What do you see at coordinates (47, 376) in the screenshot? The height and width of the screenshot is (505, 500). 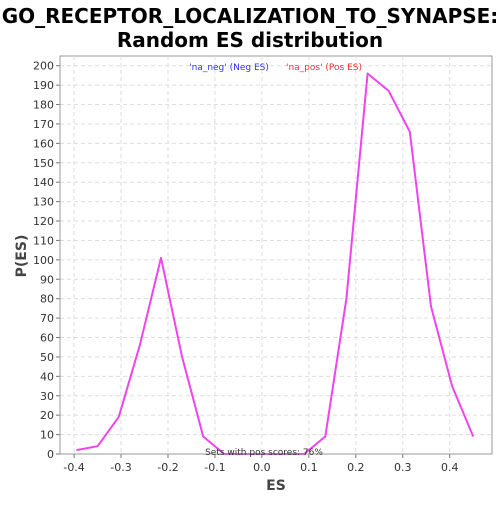 I see `y-tick-label: 40` at bounding box center [47, 376].